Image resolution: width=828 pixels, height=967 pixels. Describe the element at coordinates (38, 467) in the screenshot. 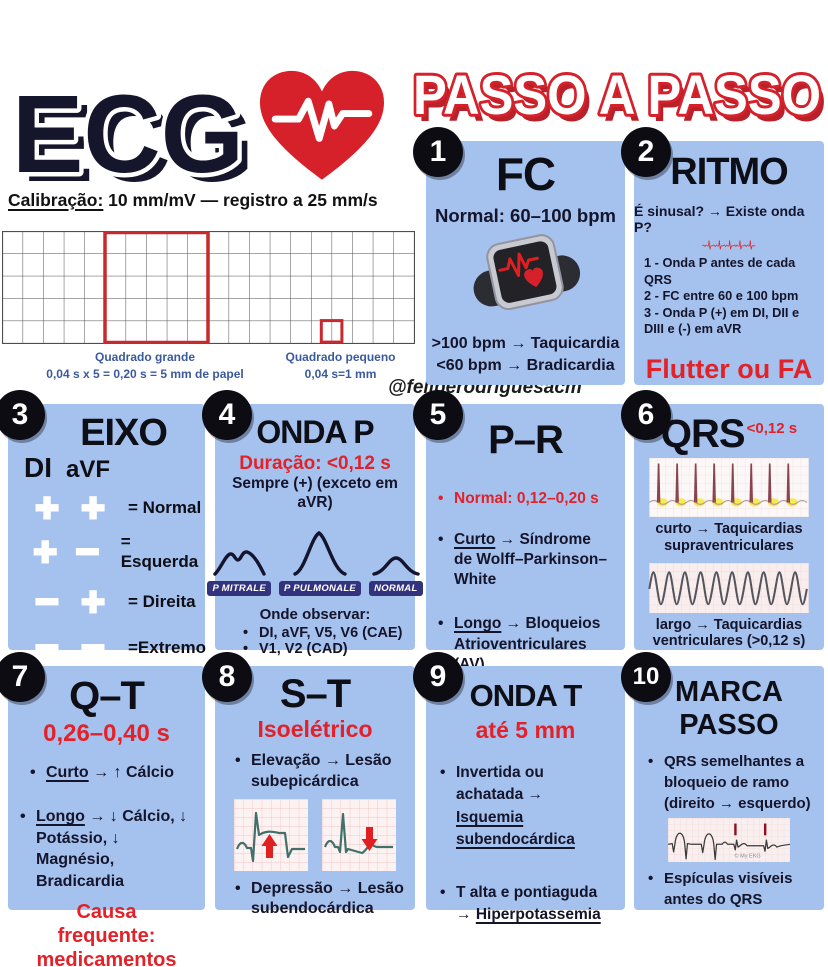

I see `eixo-col-di: DI` at that location.